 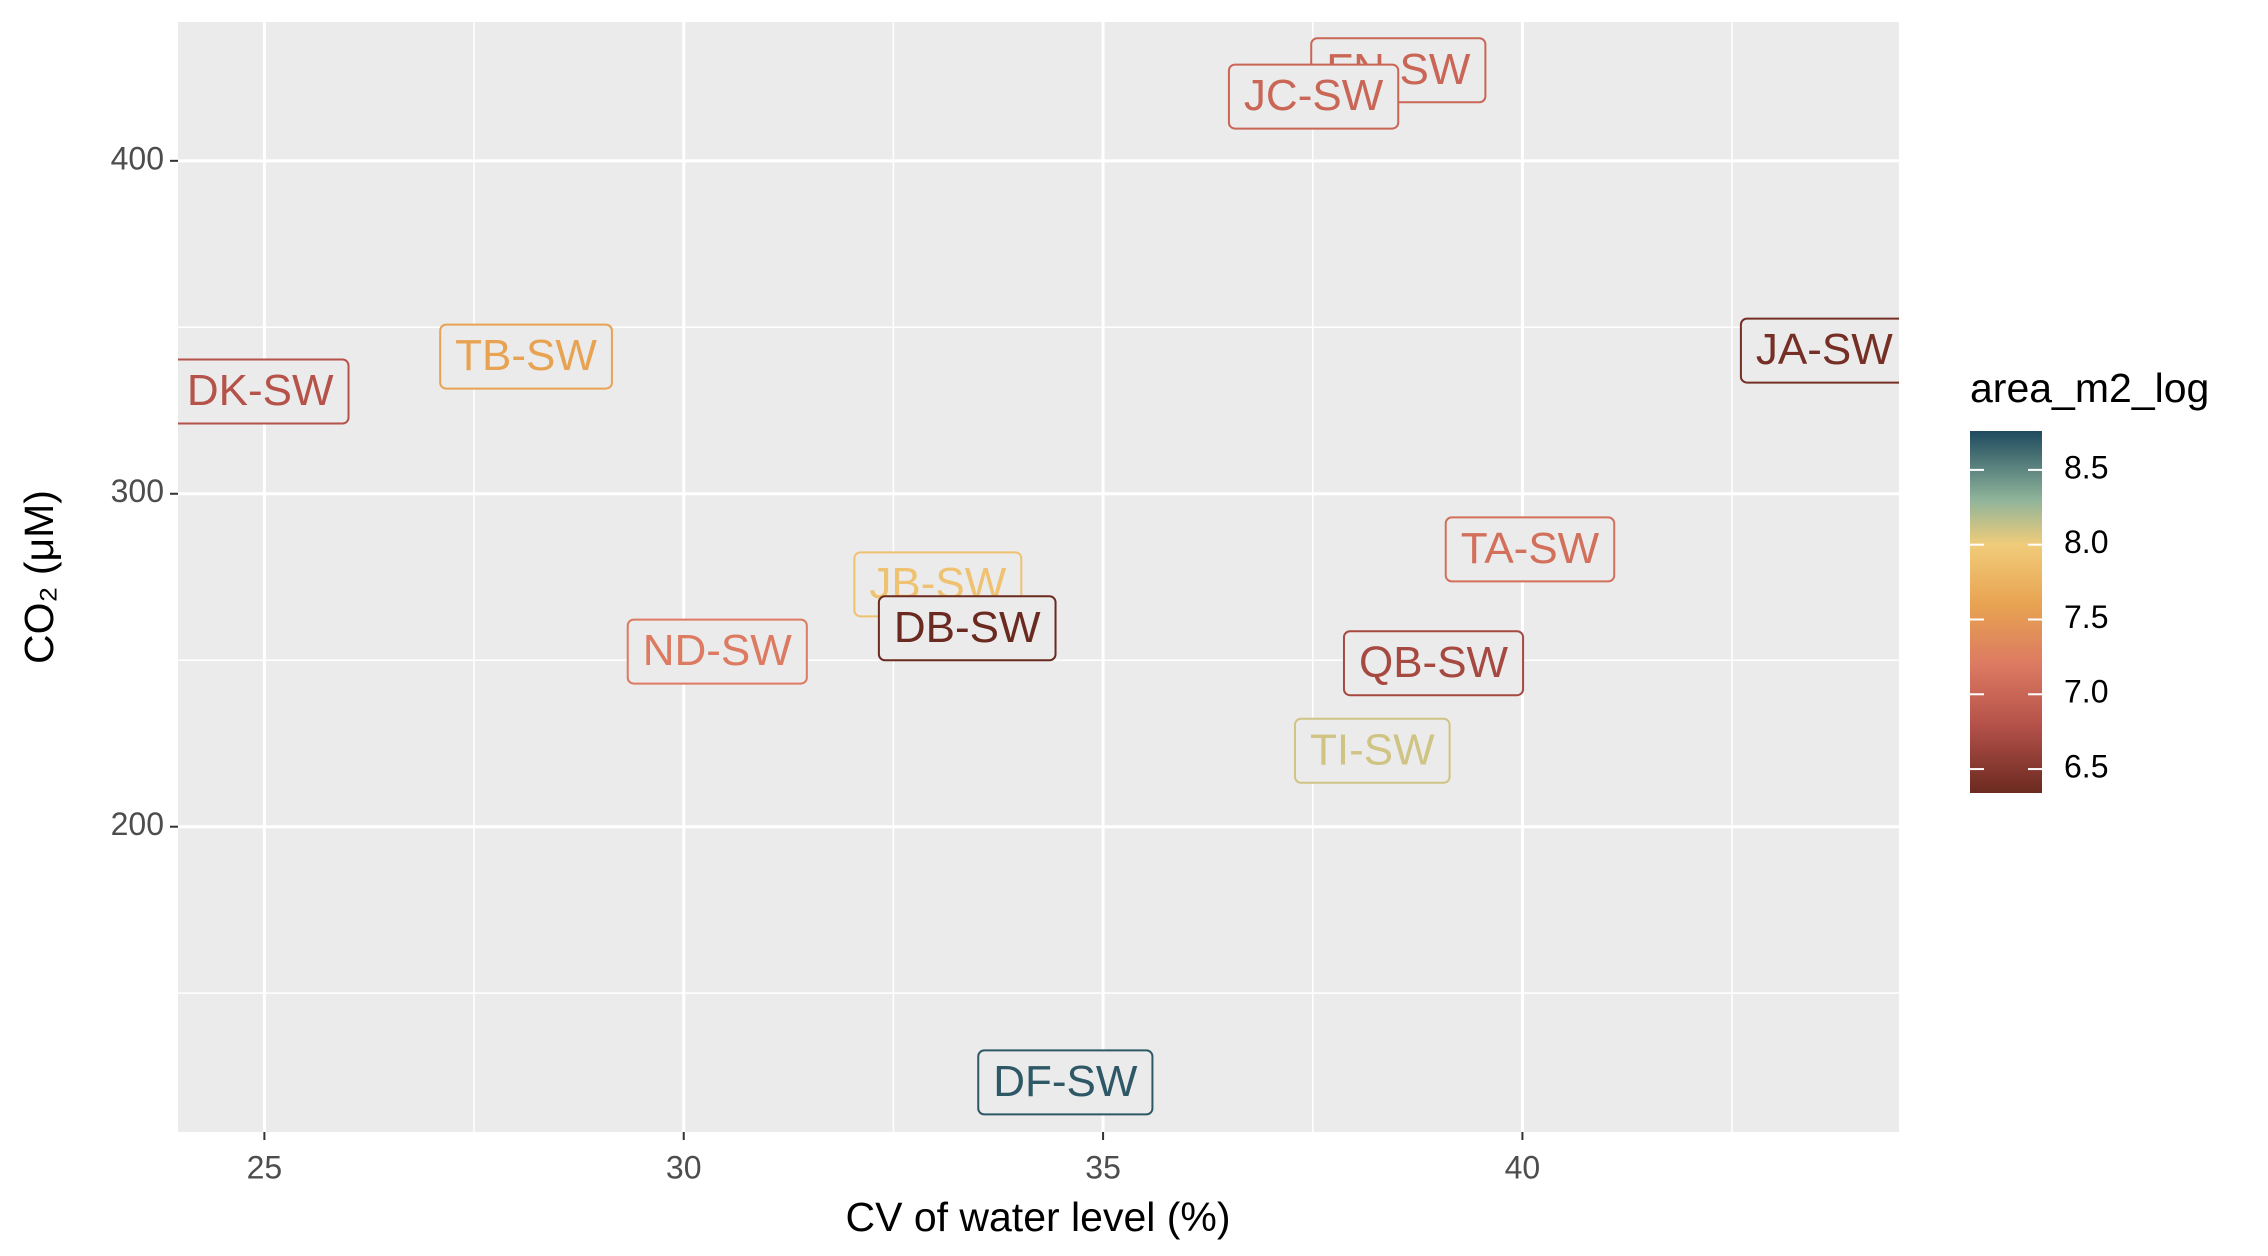 What do you see at coordinates (2086, 467) in the screenshot?
I see `colorbar-tick-label: 8.5` at bounding box center [2086, 467].